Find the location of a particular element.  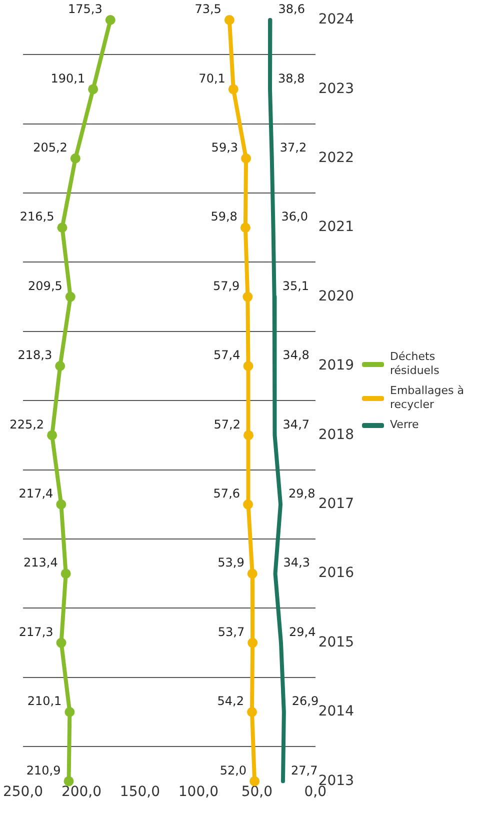

data-label: 190,1 is located at coordinates (68, 78).